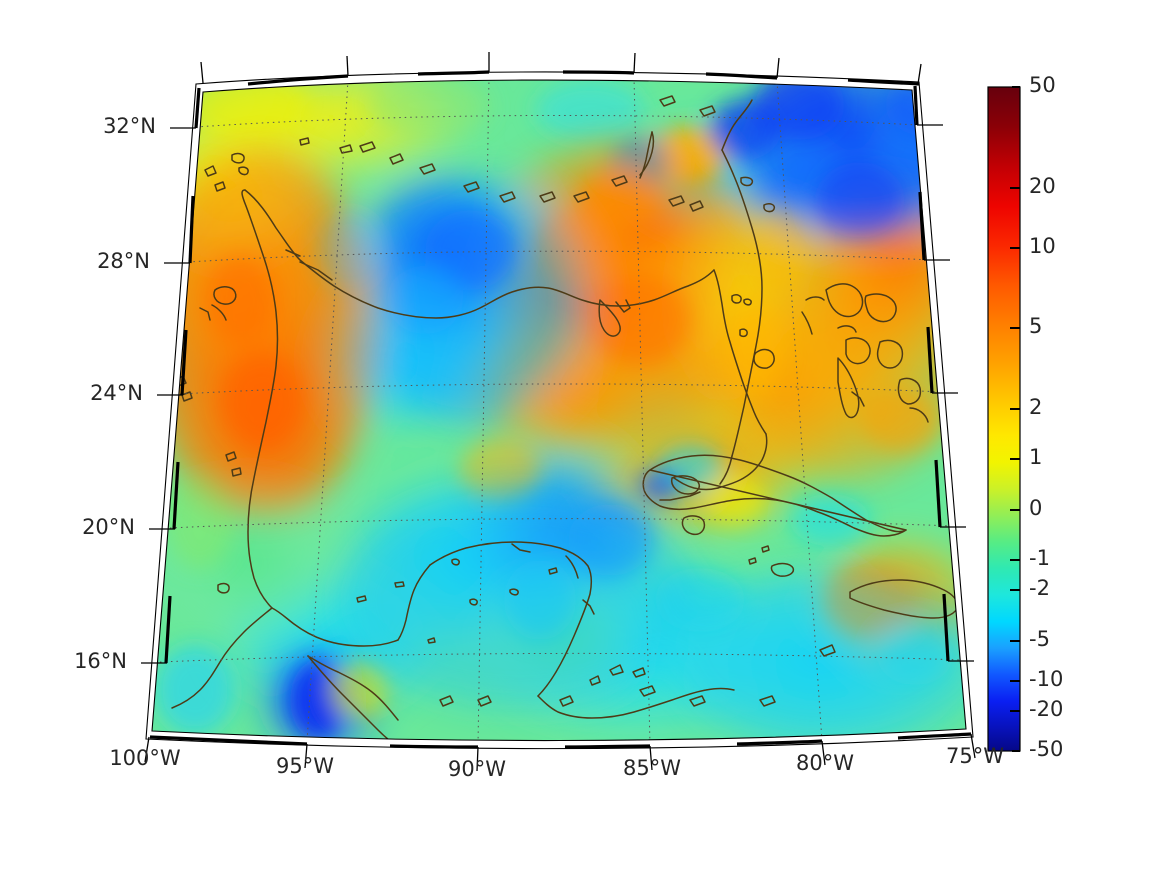 The image size is (1167, 875). What do you see at coordinates (129, 126) in the screenshot?
I see `lat-label-32n: 32°N` at bounding box center [129, 126].